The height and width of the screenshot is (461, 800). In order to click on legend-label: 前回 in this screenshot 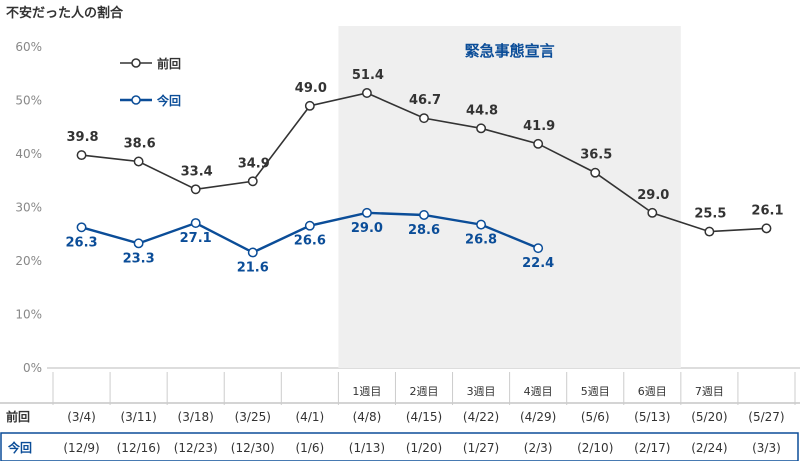, I will do `click(169, 63)`.